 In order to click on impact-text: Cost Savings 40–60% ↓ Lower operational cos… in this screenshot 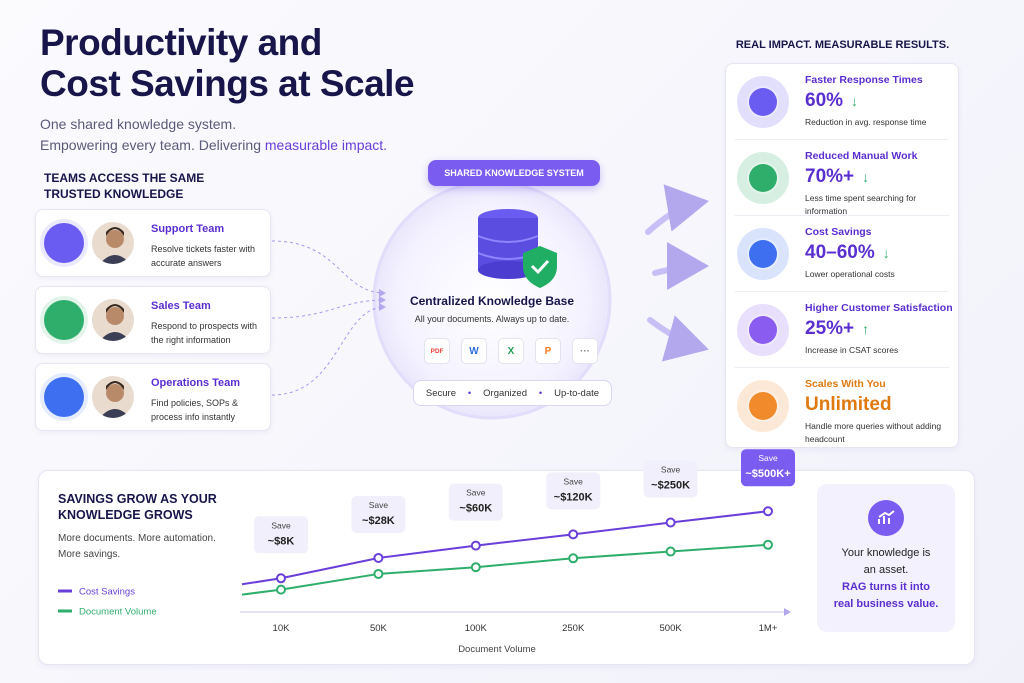, I will do `click(880, 253)`.